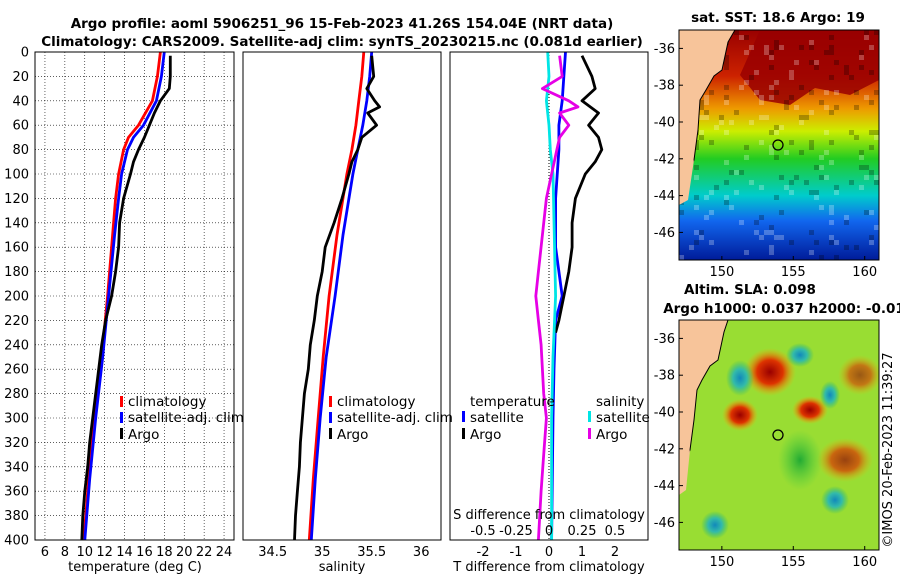 The width and height of the screenshot is (900, 580). I want to click on legend-swatch-t-satellite, so click(463, 416).